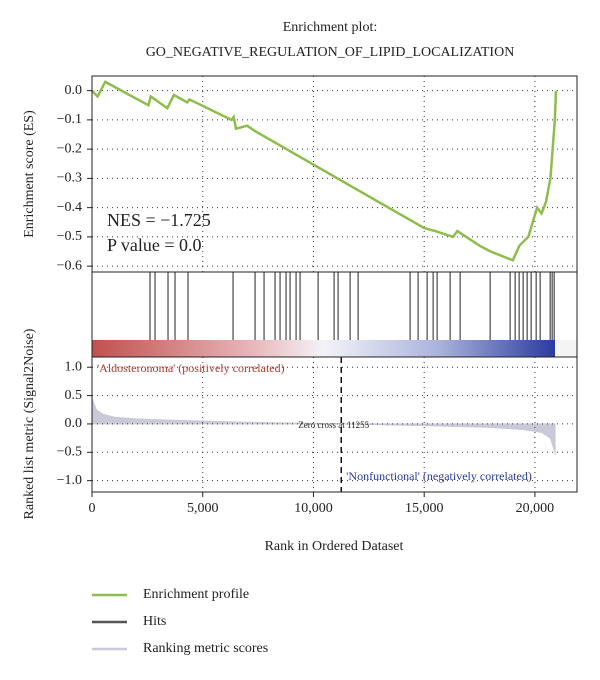 This screenshot has height=680, width=600. I want to click on legend-label: Hits, so click(154, 621).